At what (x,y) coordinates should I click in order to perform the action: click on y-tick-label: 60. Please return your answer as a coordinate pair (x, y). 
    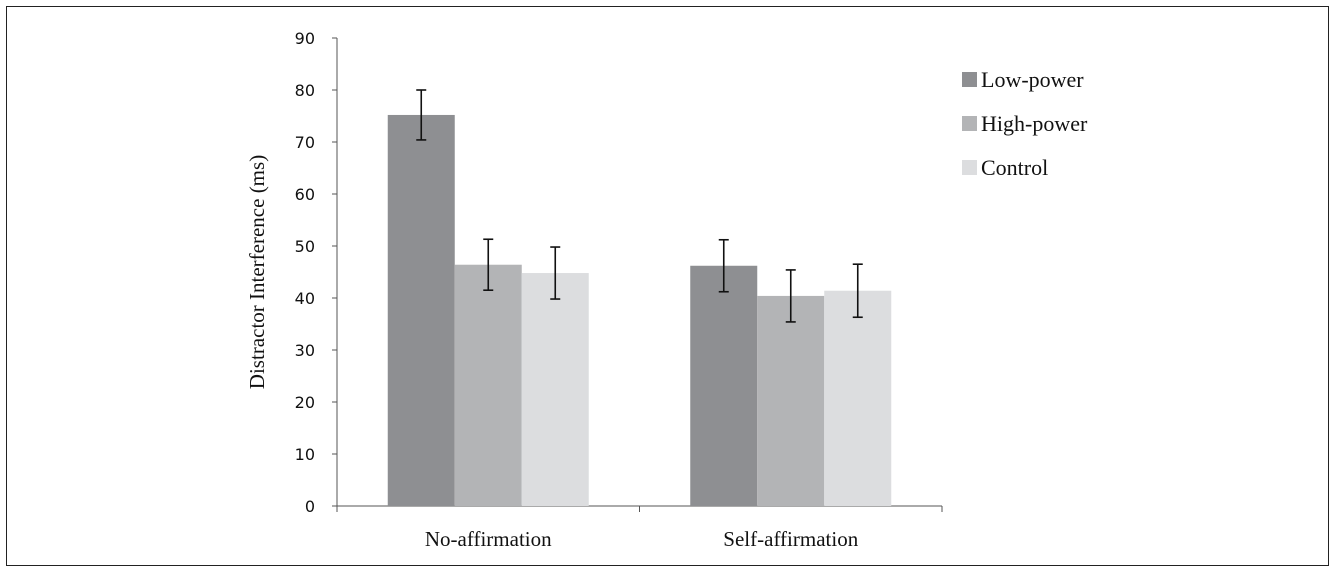
    Looking at the image, I should click on (305, 194).